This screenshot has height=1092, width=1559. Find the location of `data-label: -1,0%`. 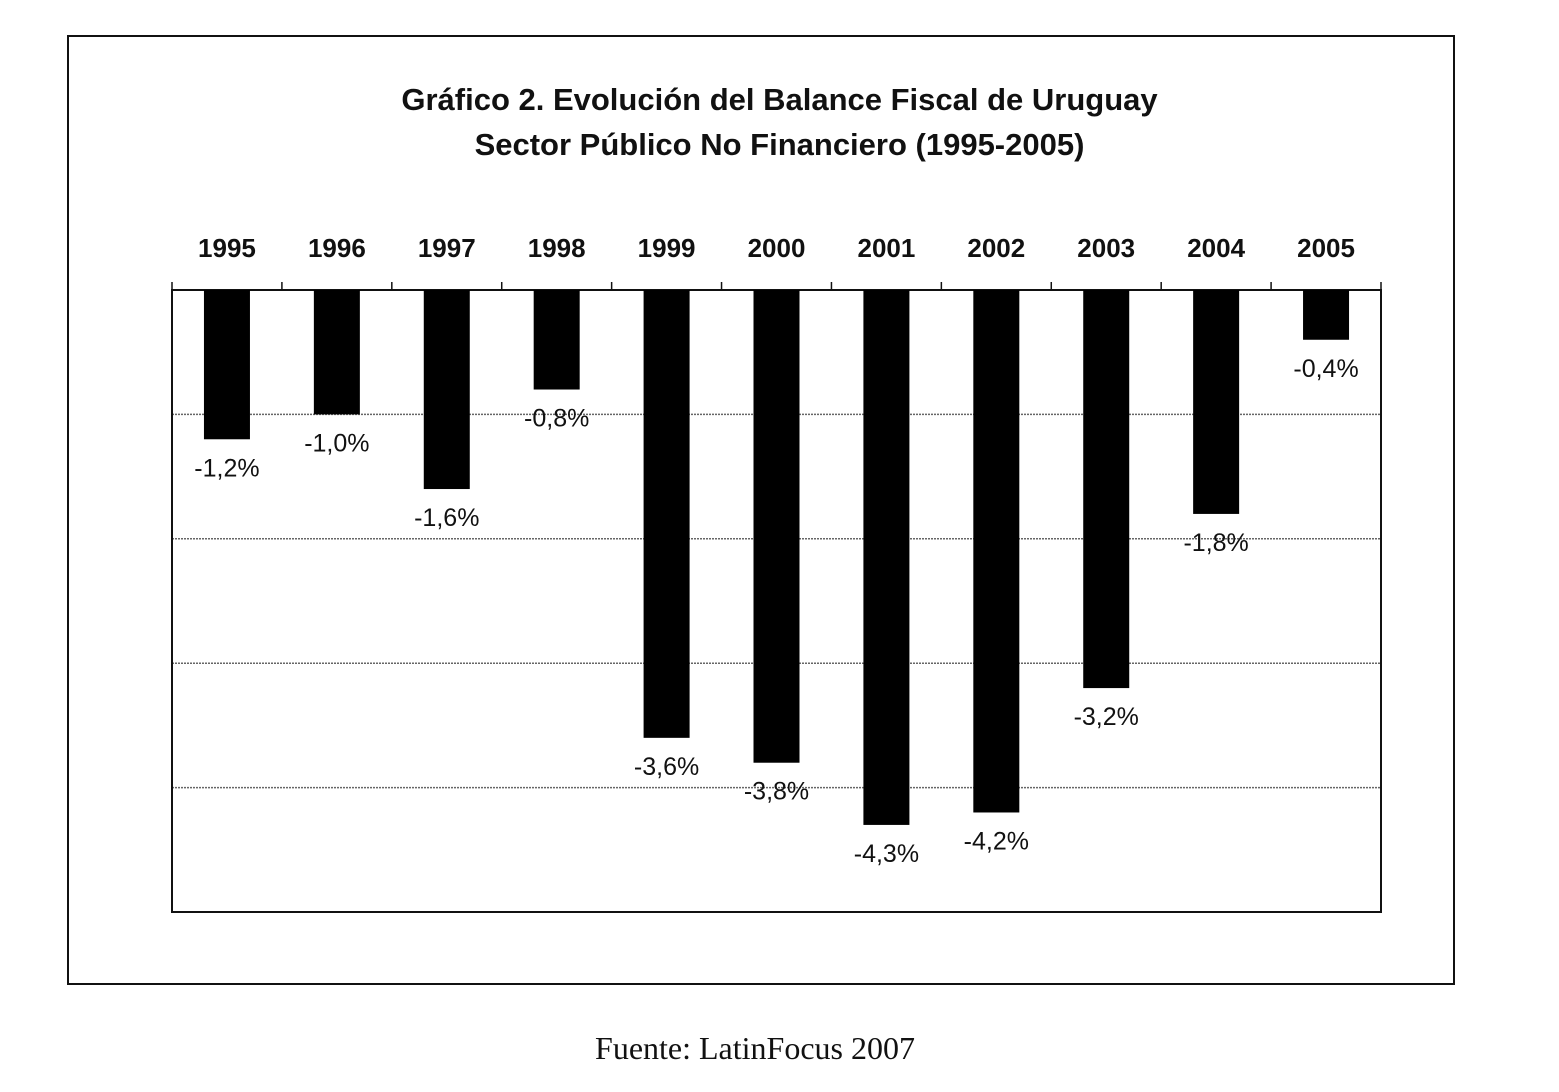

data-label: -1,0% is located at coordinates (336, 443).